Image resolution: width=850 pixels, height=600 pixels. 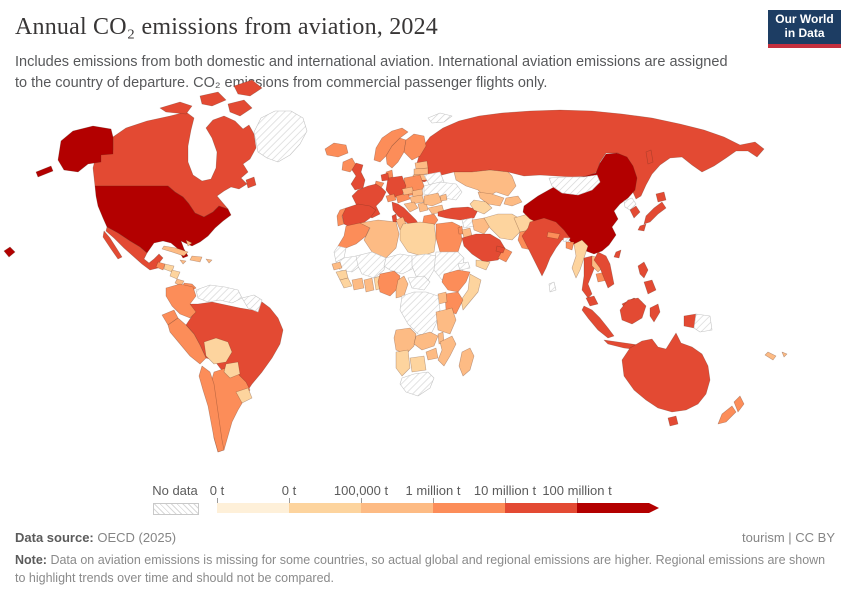 What do you see at coordinates (399, 264) in the screenshot?
I see `country-niger` at bounding box center [399, 264].